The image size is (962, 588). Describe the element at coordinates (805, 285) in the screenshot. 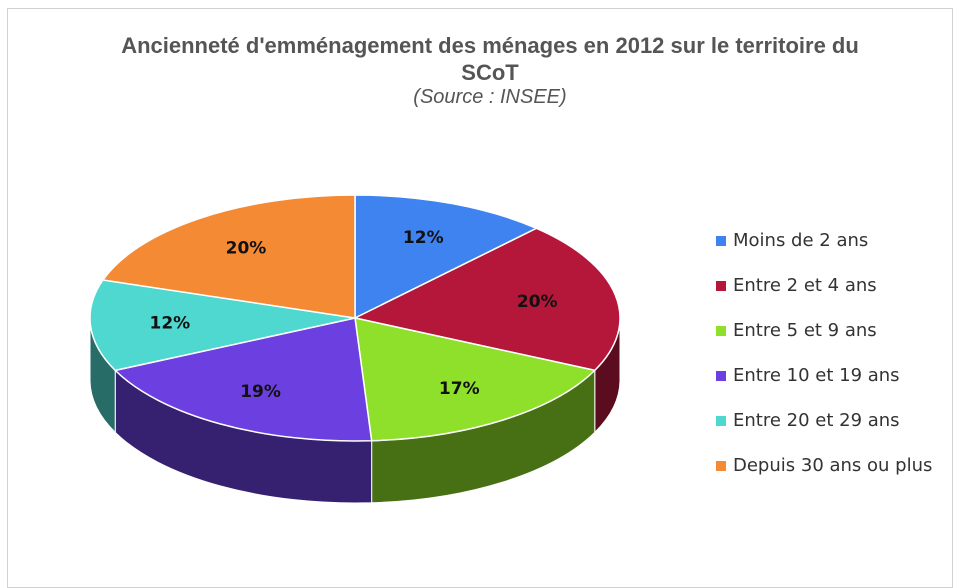

I see `legend-label: Entre 2 et 4 ans` at that location.